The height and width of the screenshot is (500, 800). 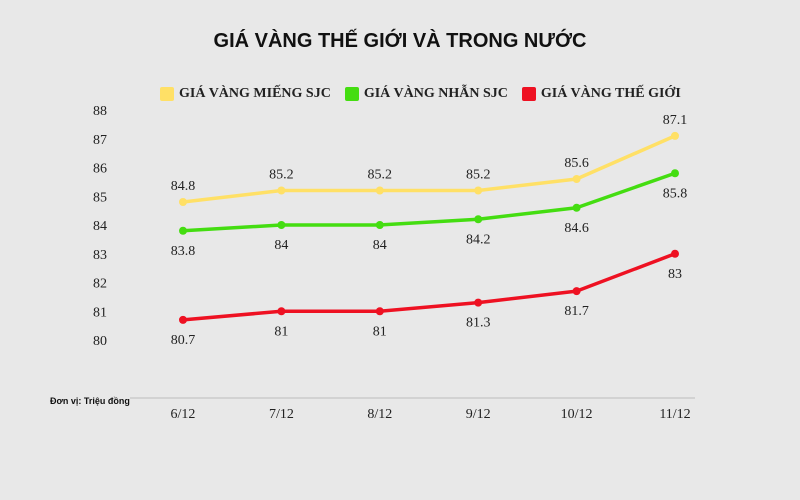 I want to click on data-label-2: 81.7, so click(x=576, y=311).